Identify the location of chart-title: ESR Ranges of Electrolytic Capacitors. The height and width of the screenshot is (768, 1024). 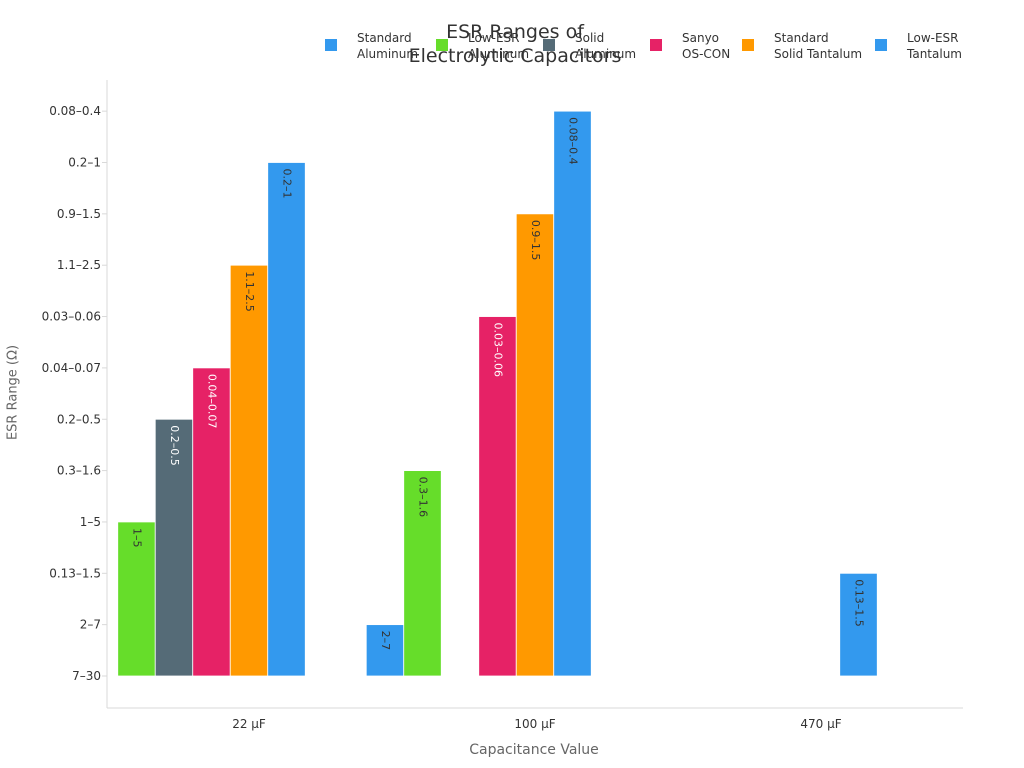
(515, 44).